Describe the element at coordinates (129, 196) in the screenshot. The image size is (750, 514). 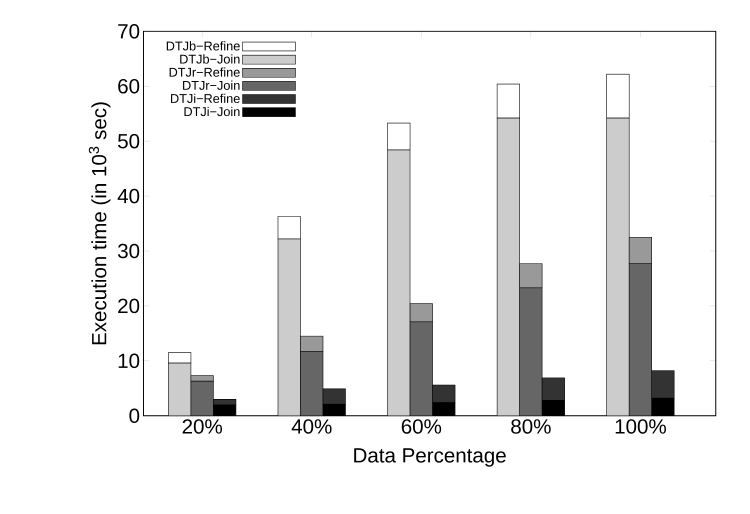
I see `y-tick-label: 40` at that location.